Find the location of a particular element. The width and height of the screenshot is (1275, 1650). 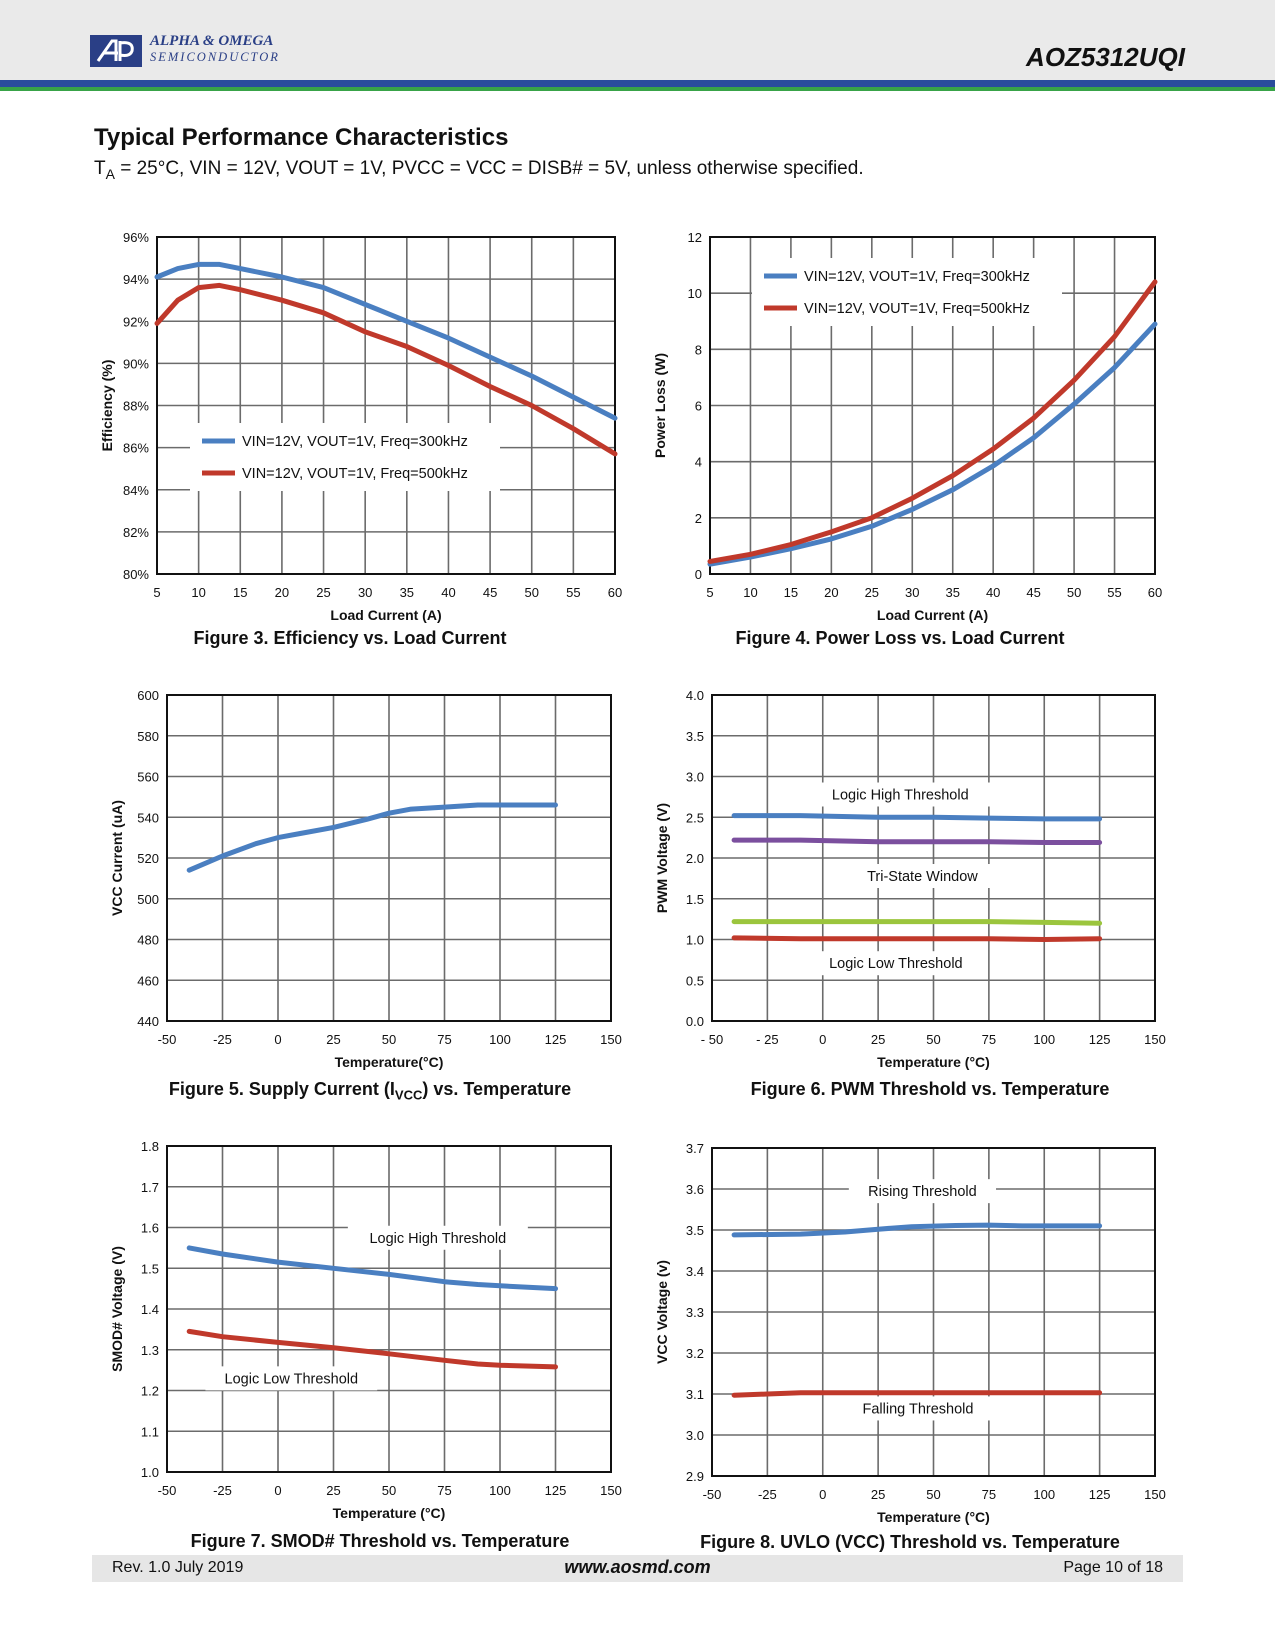

y-tick-label: 540 is located at coordinates (148, 817).